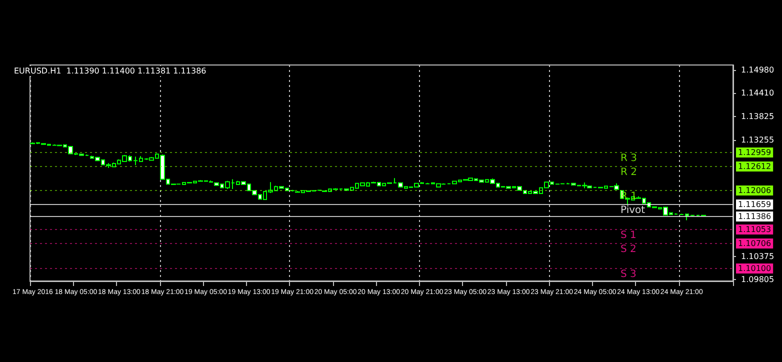  What do you see at coordinates (755, 268) in the screenshot?
I see `text: 1.10100` at bounding box center [755, 268].